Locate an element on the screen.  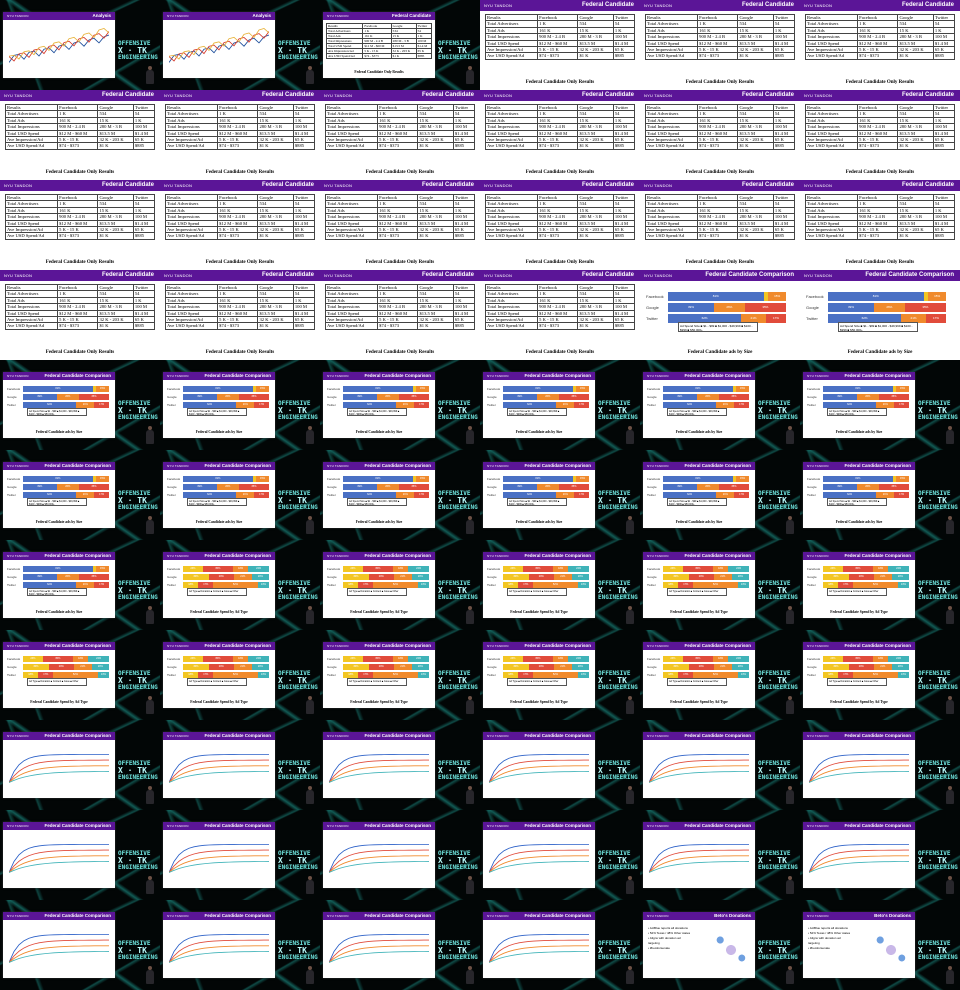
bar-segment: 15% is located at coordinates (582, 479).